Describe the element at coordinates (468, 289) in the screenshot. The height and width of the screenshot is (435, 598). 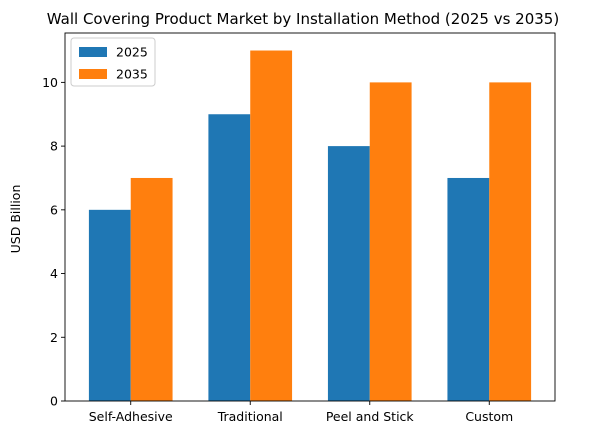
I see `bar-custom-2025` at that location.